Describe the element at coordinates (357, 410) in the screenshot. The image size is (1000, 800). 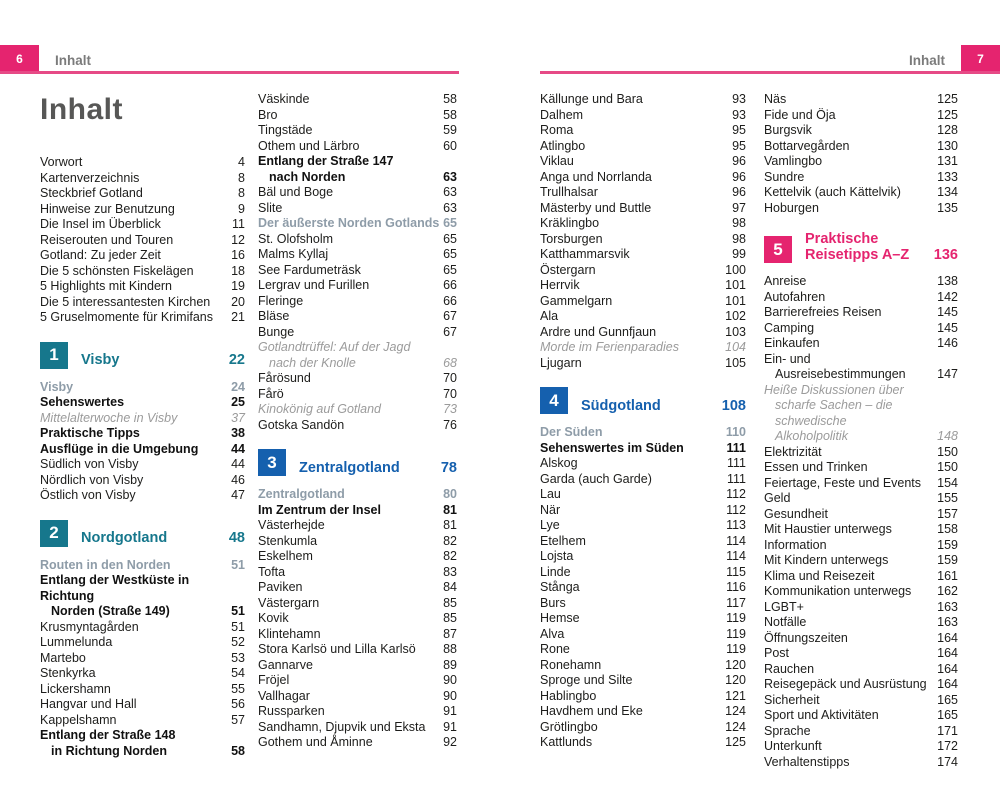
I see `toc-entry: Kinokönig auf Gotland 73` at that location.